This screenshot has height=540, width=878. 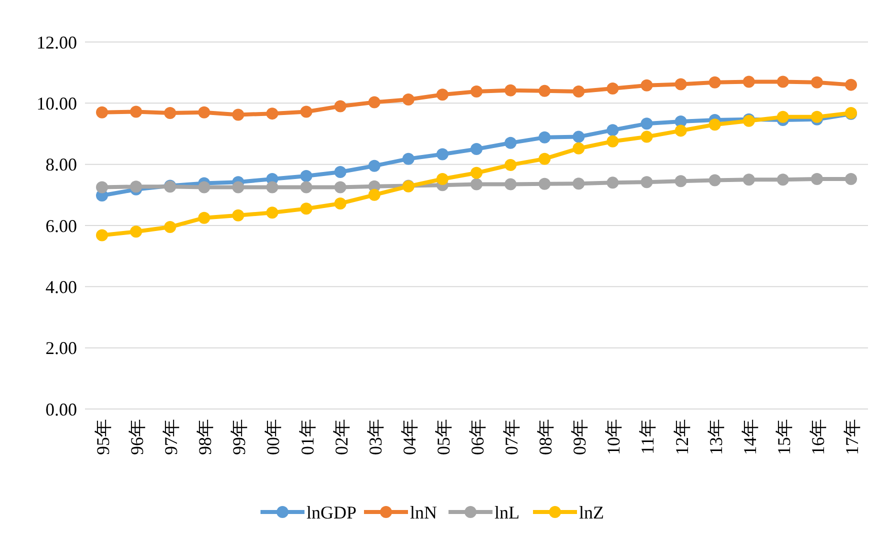 What do you see at coordinates (507, 512) in the screenshot?
I see `legend-label: lnL` at bounding box center [507, 512].